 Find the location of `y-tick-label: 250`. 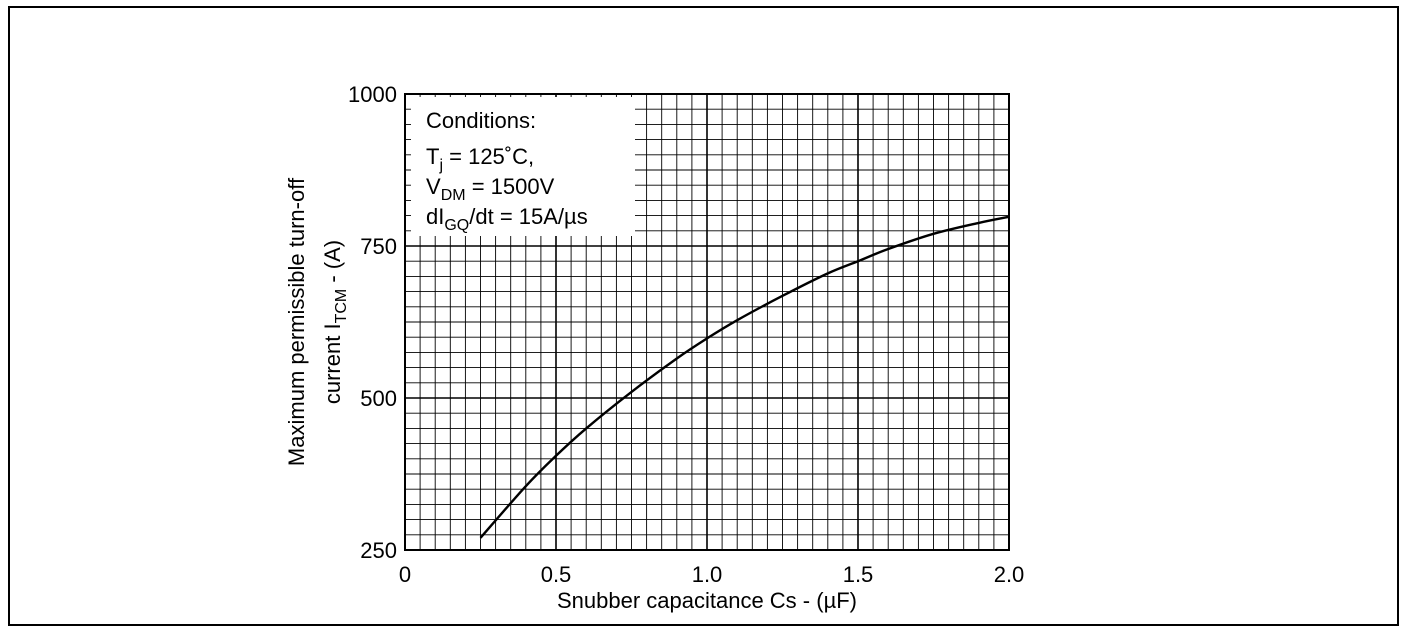

y-tick-label: 250 is located at coordinates (378, 550).